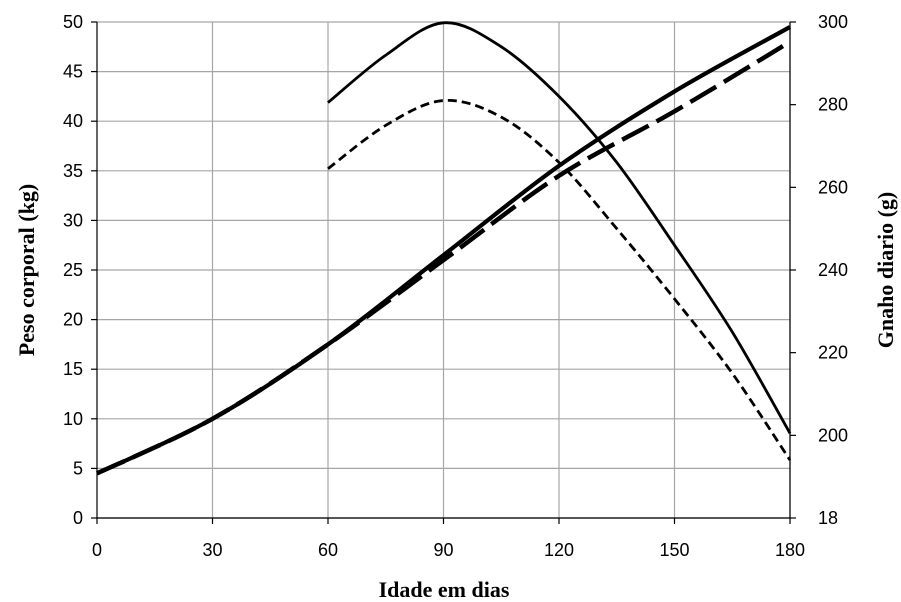  What do you see at coordinates (833, 22) in the screenshot?
I see `right-tick-label: 300` at bounding box center [833, 22].